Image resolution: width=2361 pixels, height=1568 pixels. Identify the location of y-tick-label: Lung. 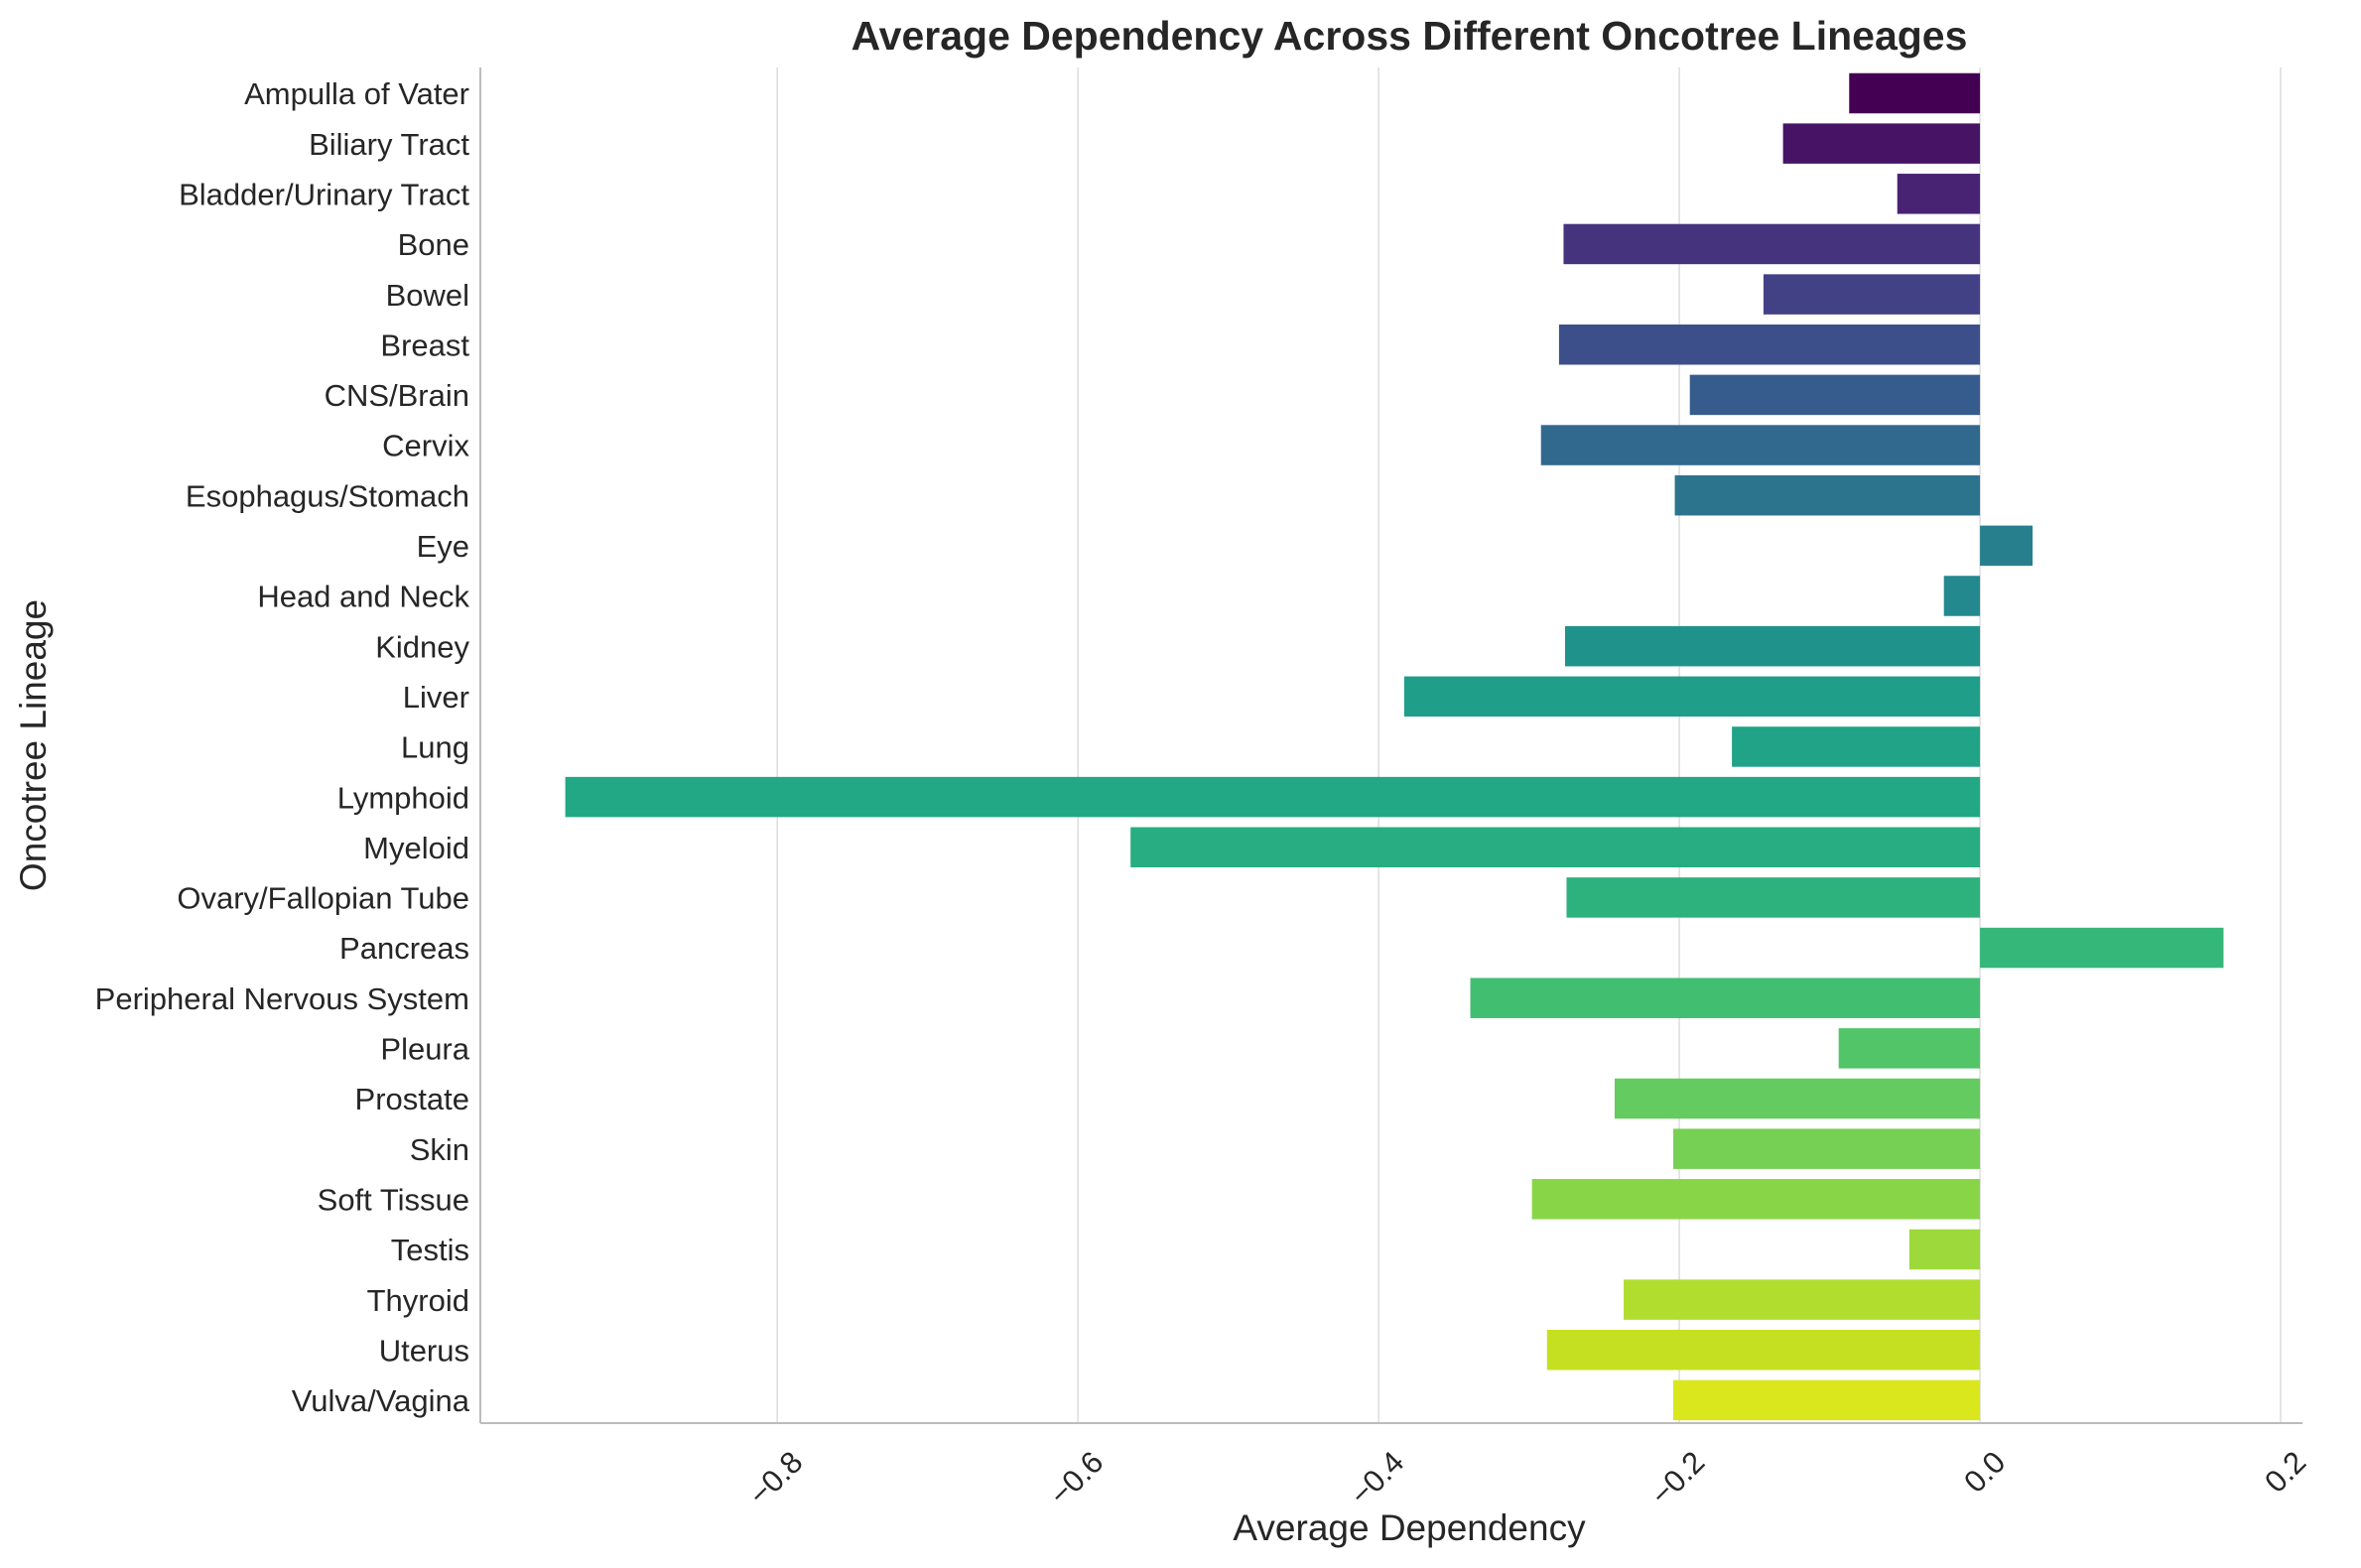
(435, 747).